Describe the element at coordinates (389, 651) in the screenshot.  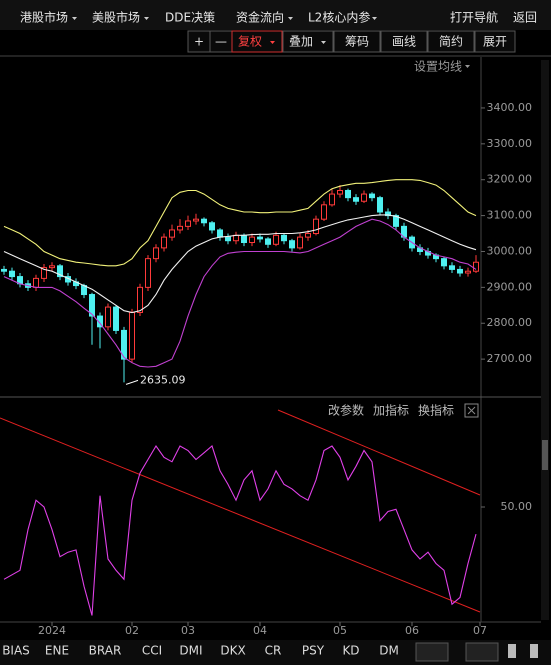
I see `tab: DM` at that location.